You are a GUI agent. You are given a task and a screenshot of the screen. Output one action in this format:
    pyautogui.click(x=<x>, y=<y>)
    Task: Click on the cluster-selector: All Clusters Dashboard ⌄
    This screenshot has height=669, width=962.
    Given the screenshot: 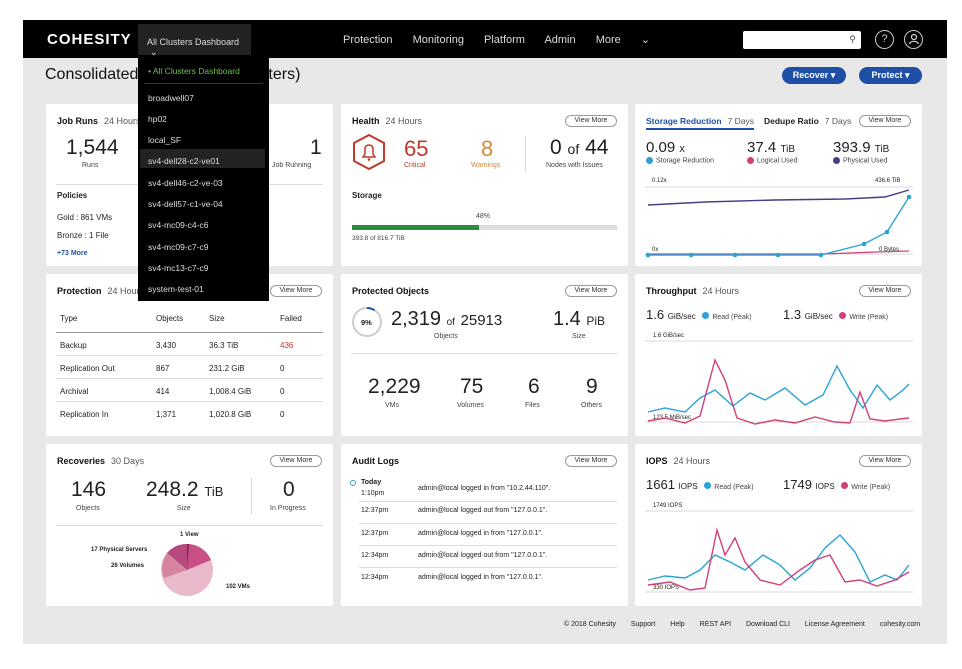 What is the action you would take?
    pyautogui.click(x=194, y=40)
    